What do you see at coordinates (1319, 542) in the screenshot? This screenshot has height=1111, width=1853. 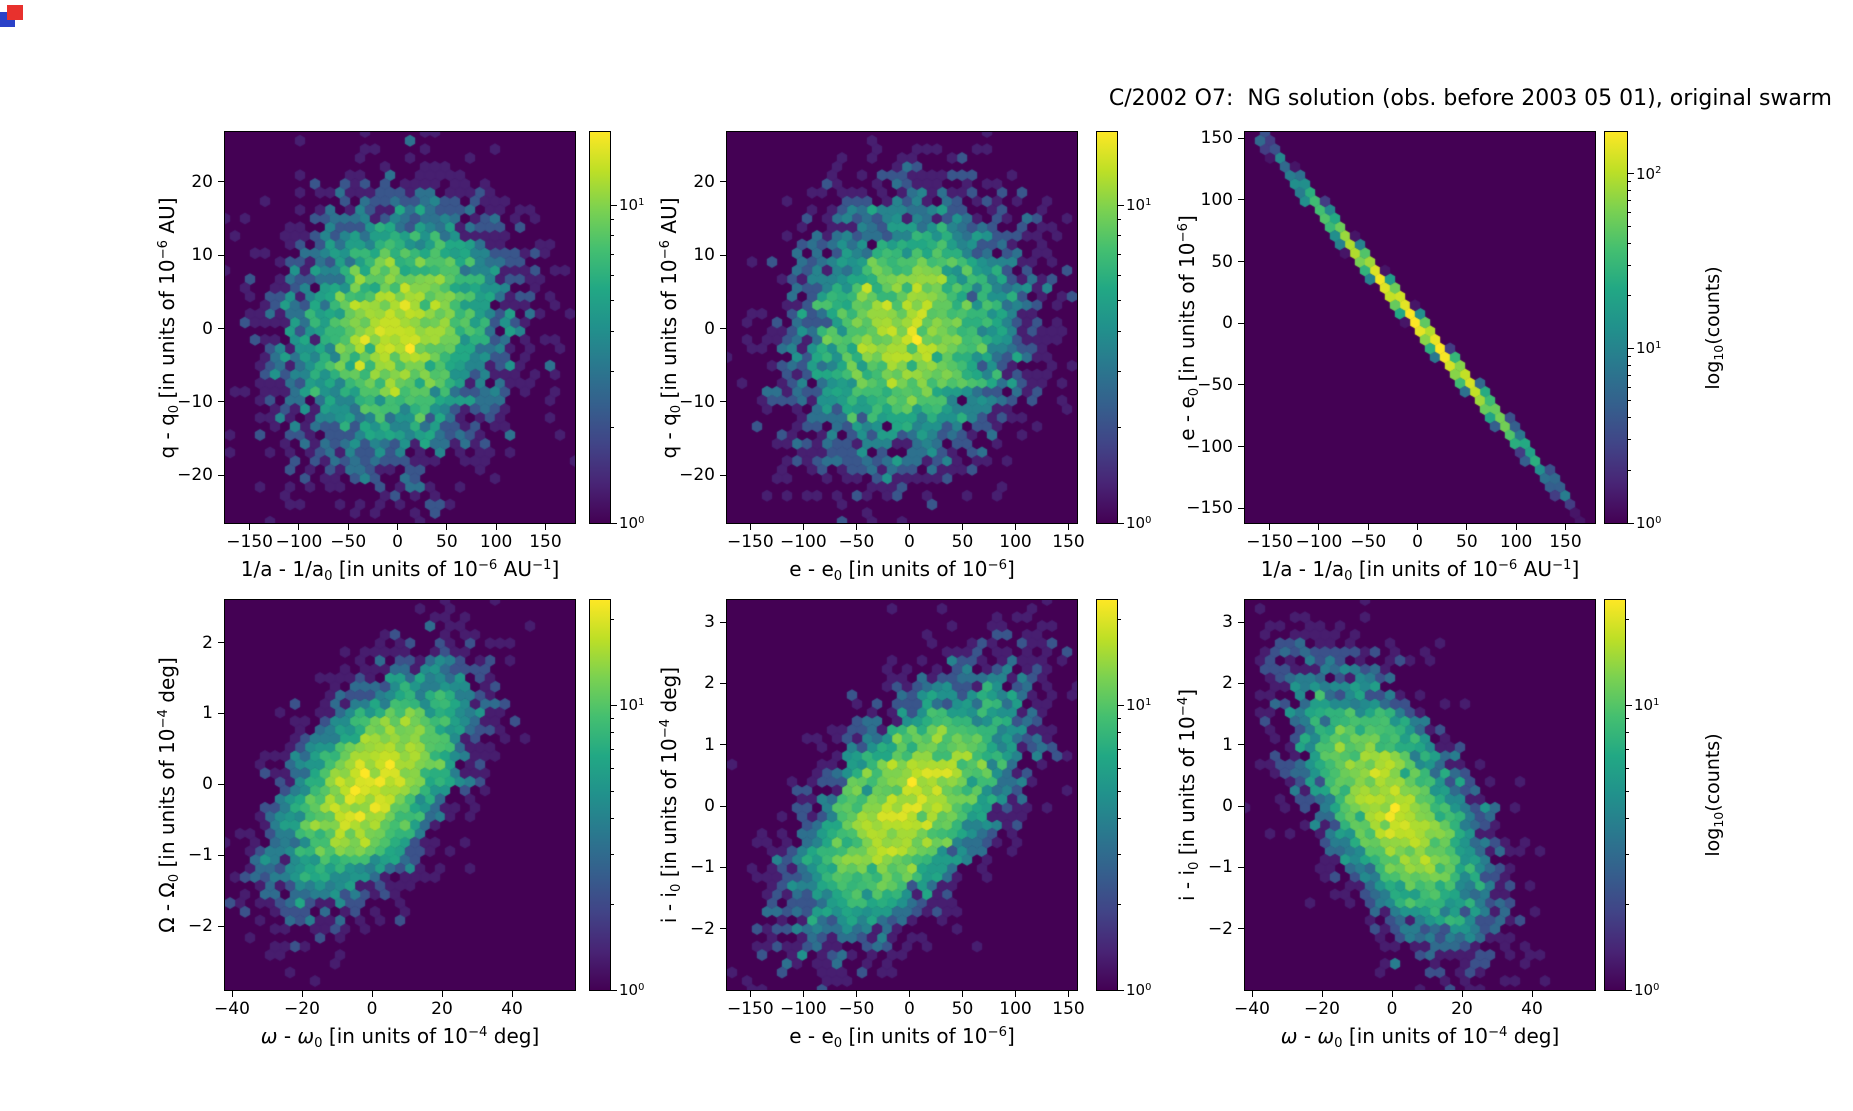 I see `x-tick-label-e-vs-inva: −100` at bounding box center [1319, 542].